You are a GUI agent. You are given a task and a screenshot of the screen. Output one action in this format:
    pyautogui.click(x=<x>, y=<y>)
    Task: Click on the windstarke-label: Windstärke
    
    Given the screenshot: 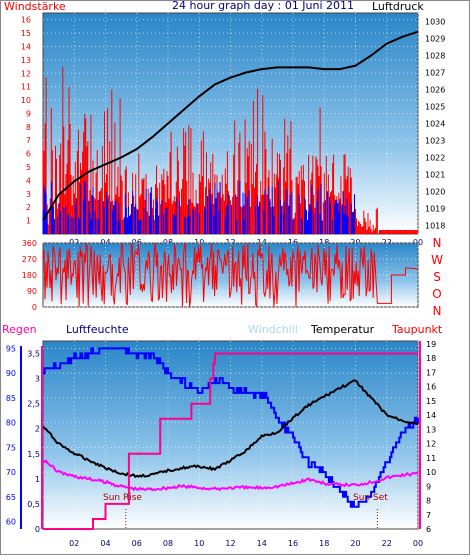 What is the action you would take?
    pyautogui.click(x=35, y=6)
    